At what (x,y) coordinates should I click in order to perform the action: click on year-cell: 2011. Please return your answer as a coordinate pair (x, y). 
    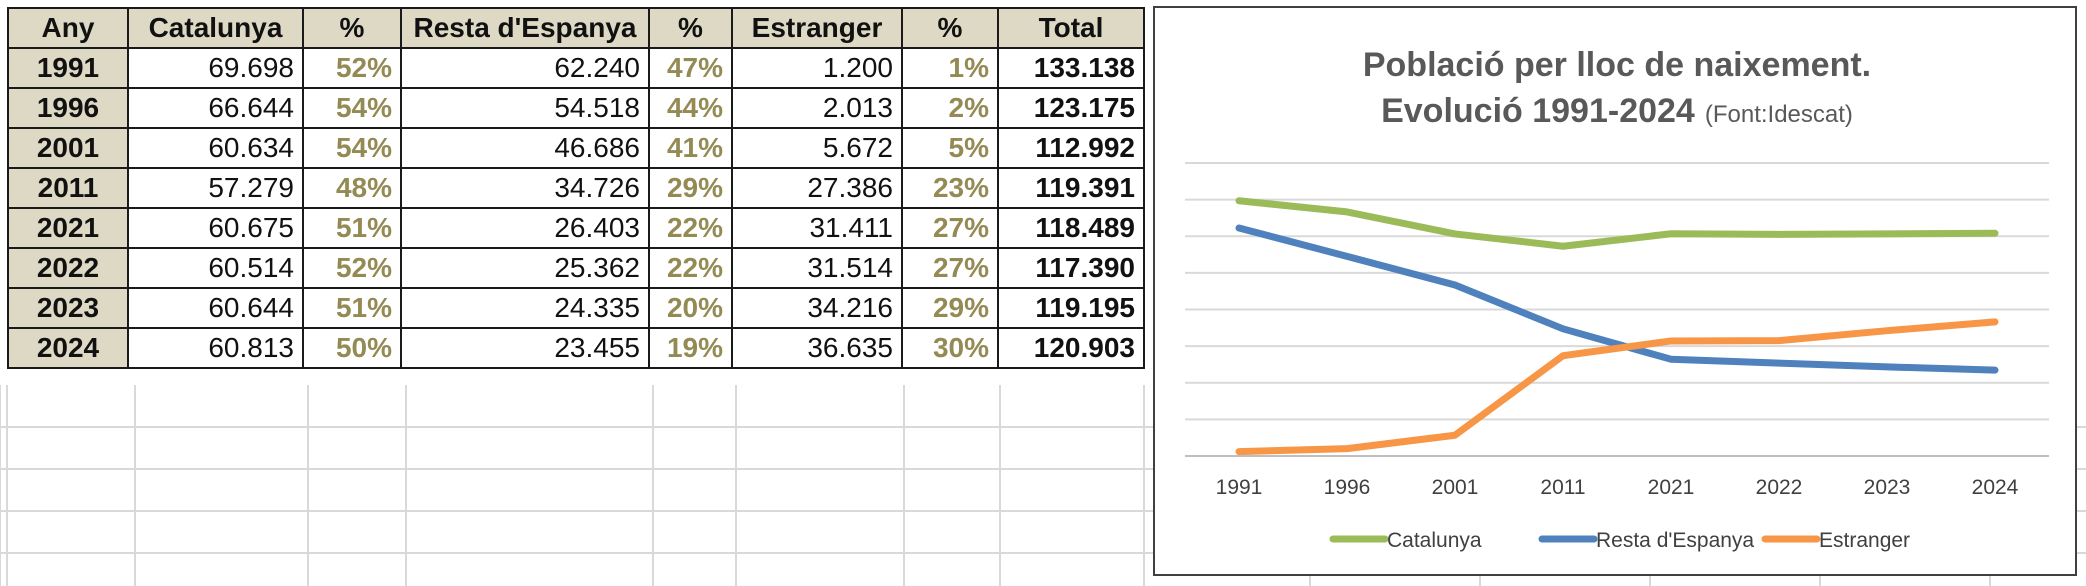
    Looking at the image, I should click on (68, 188).